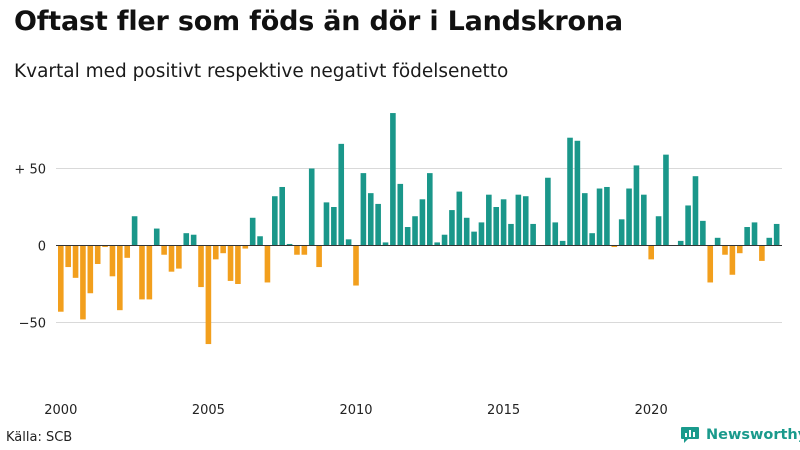 The height and width of the screenshot is (450, 800). What do you see at coordinates (318, 21) in the screenshot?
I see `chart-title: Oftast fler som föds än dör i Landskrona` at bounding box center [318, 21].